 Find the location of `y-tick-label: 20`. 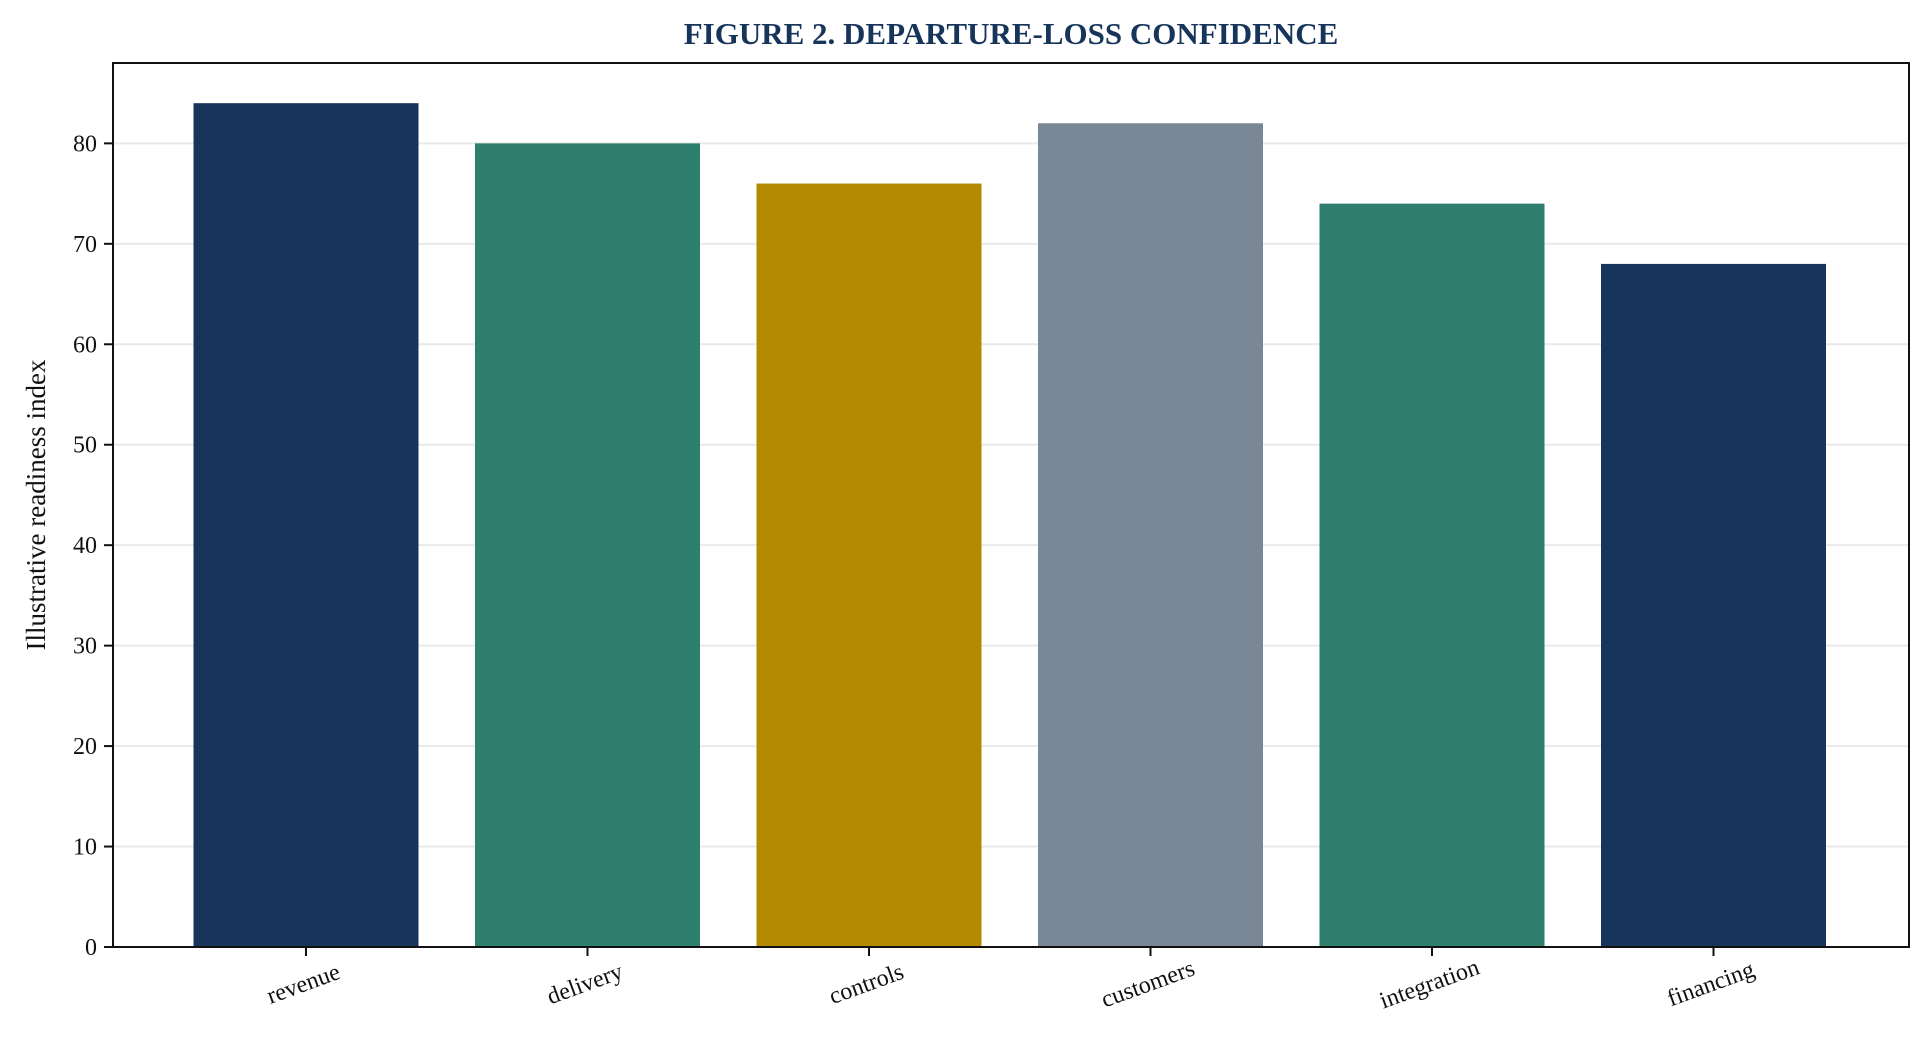

y-tick-label: 20 is located at coordinates (85, 747).